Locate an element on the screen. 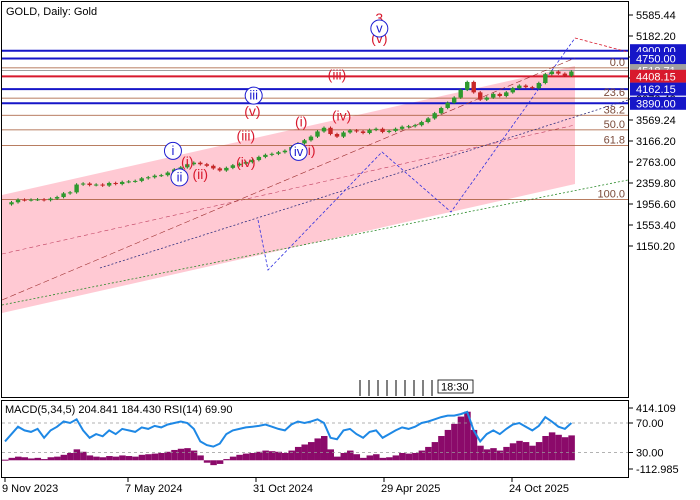 Image resolution: width=700 pixels, height=500 pixels. price-tag-label: 4750.00 is located at coordinates (656, 60).